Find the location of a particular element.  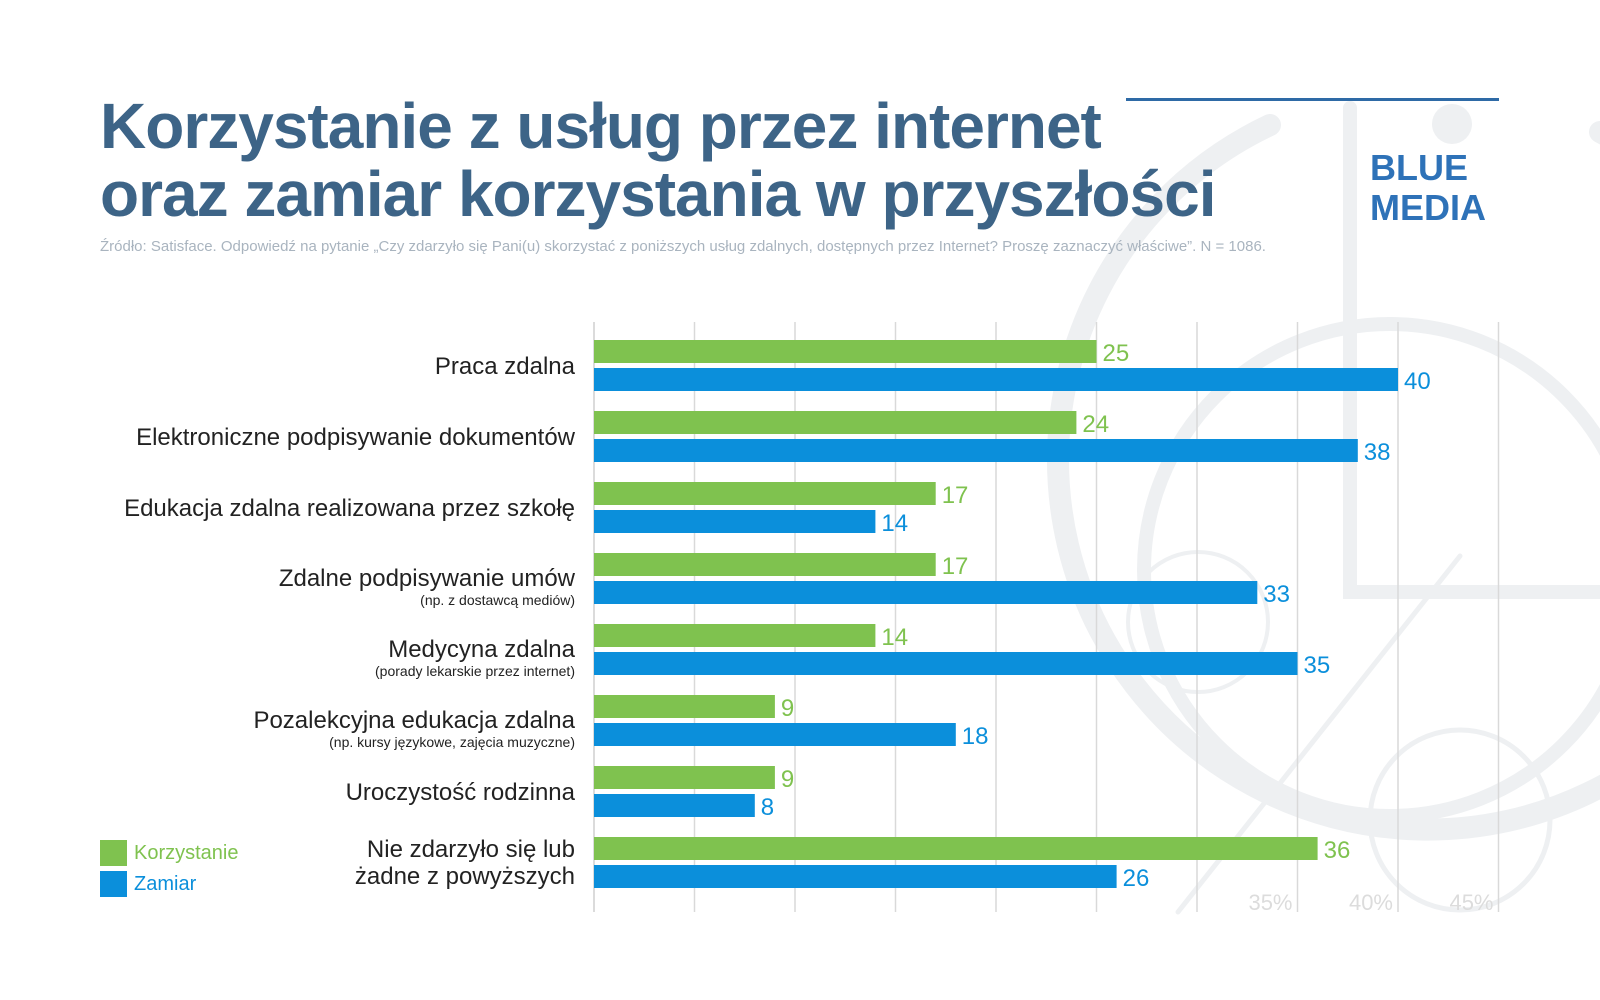

category-label: Praca zdalna is located at coordinates (505, 366).